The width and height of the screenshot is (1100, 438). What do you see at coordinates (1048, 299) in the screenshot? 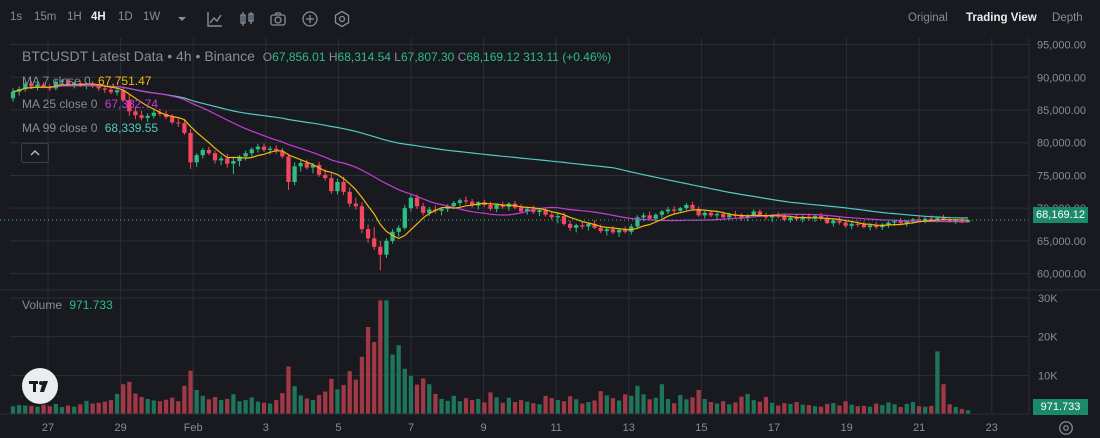
I see `volume-tick-label: 30K` at bounding box center [1048, 299].